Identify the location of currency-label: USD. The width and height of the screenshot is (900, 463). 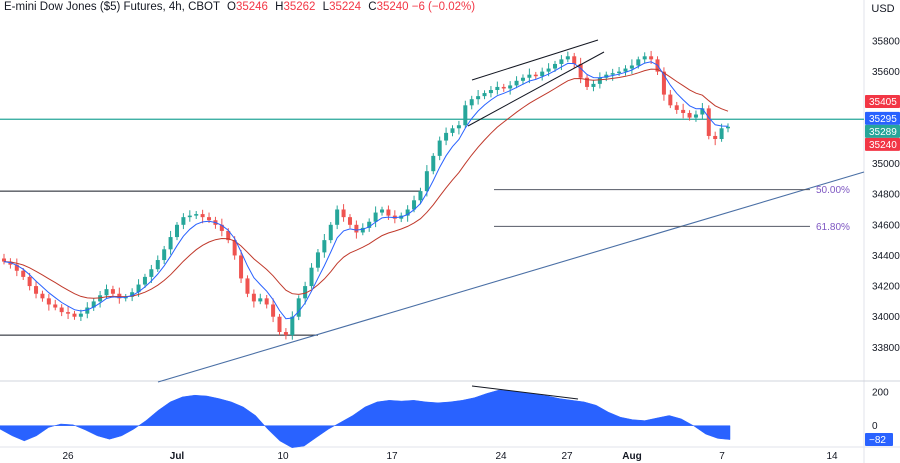
(883, 9).